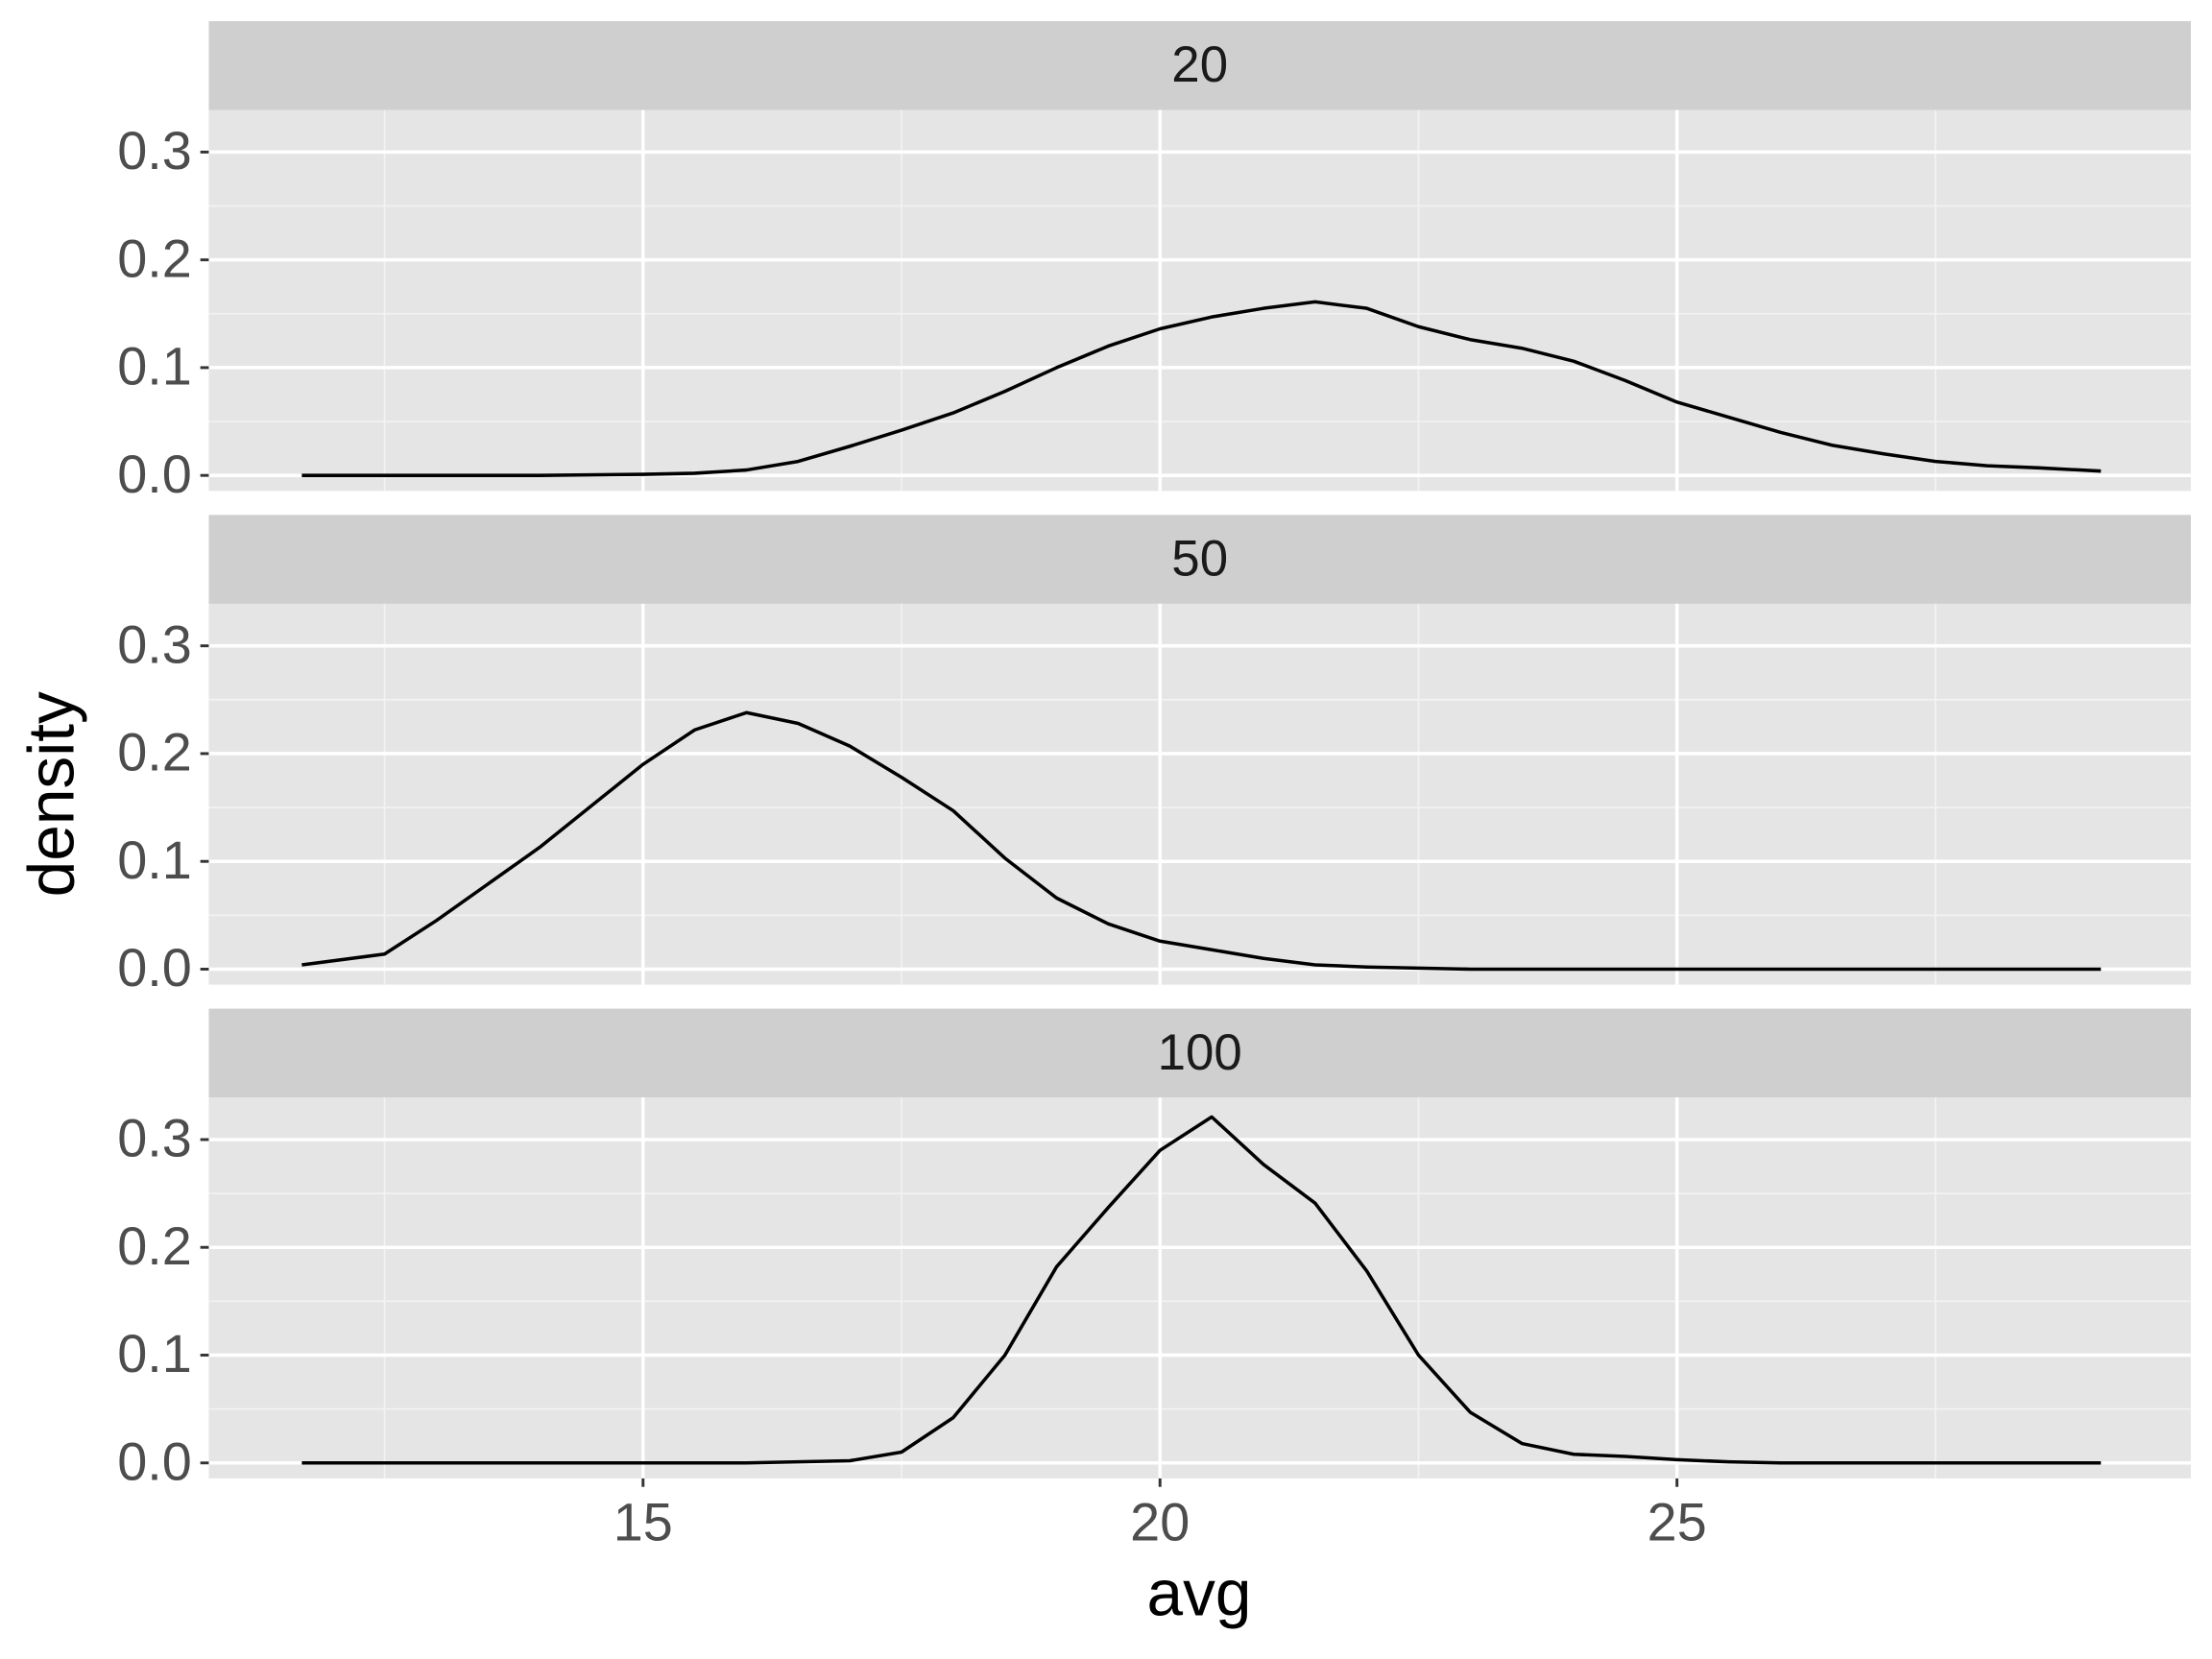 The image size is (2212, 1659). What do you see at coordinates (1677, 1522) in the screenshot?
I see `x-tick-label: 25` at bounding box center [1677, 1522].